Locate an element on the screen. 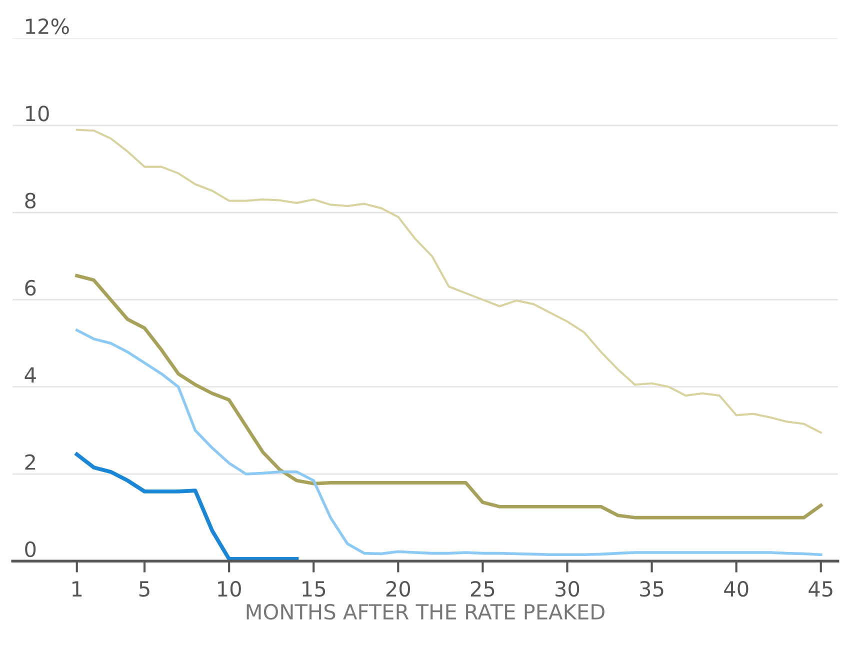 This screenshot has height=648, width=842. y-tick-label: 8 is located at coordinates (30, 200).